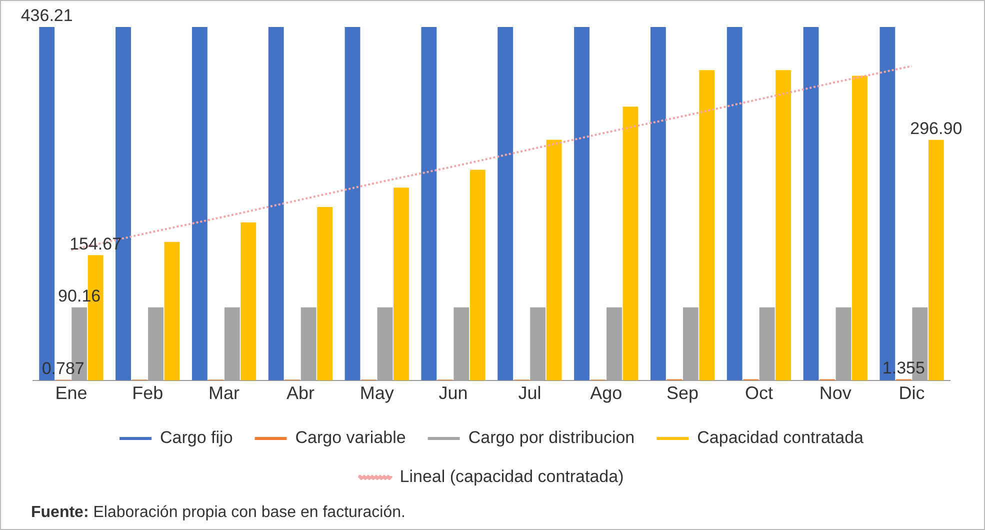 This screenshot has width=985, height=530. I want to click on x-tick-label: May, so click(377, 393).